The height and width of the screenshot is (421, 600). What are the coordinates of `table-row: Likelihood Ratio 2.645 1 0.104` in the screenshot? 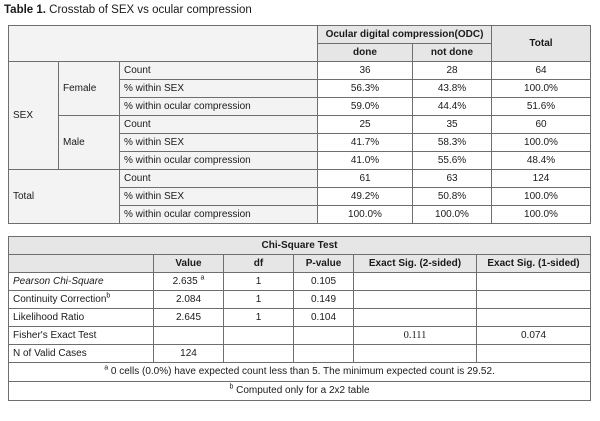 It's located at (299, 317).